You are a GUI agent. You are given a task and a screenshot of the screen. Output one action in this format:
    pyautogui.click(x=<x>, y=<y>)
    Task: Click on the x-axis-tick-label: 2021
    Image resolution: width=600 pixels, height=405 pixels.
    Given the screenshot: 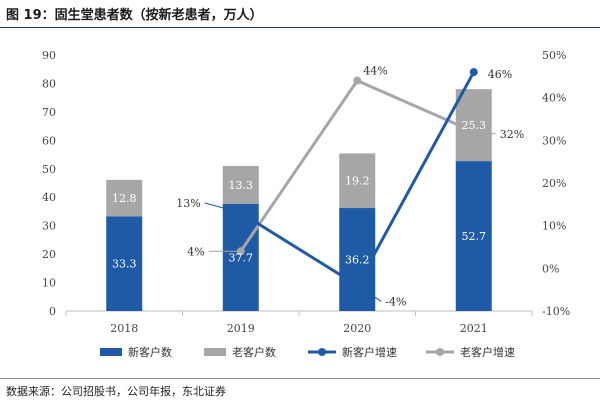 What is the action you would take?
    pyautogui.click(x=474, y=328)
    